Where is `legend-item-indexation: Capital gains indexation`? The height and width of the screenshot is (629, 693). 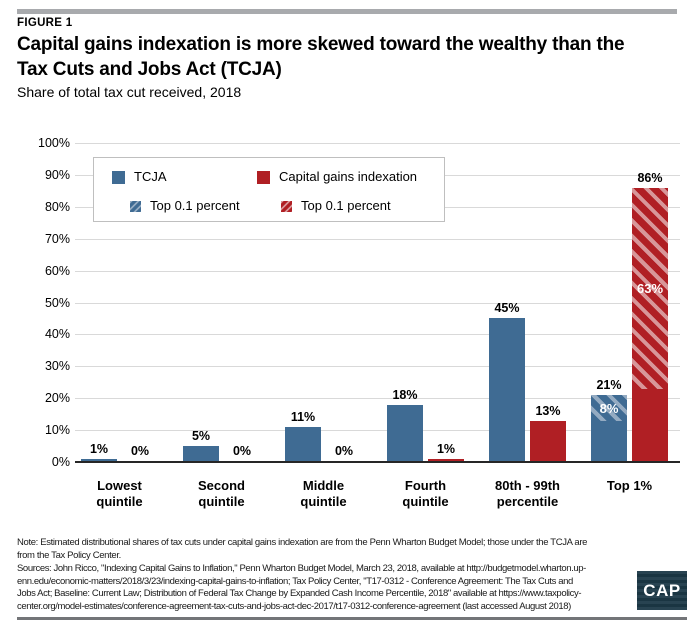
legend-item-indexation: Capital gains indexation is located at coordinates (337, 177).